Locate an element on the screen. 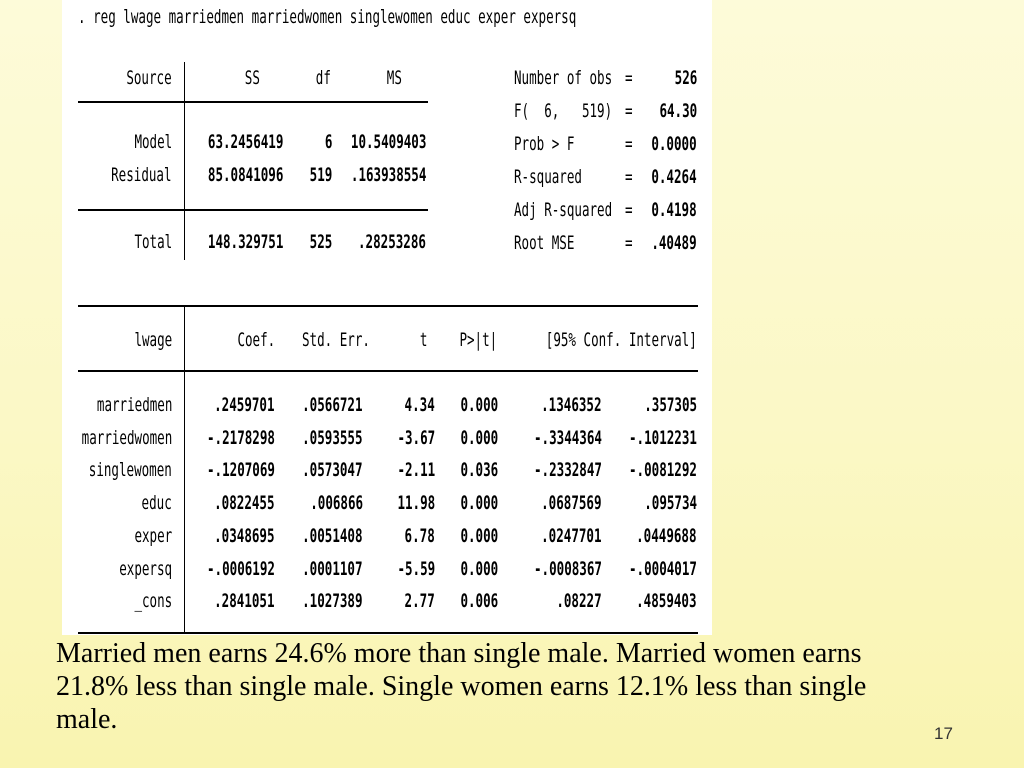 Image resolution: width=1024 pixels, height=768 pixels. coef-ci-low: -.0008367 is located at coordinates (568, 568).